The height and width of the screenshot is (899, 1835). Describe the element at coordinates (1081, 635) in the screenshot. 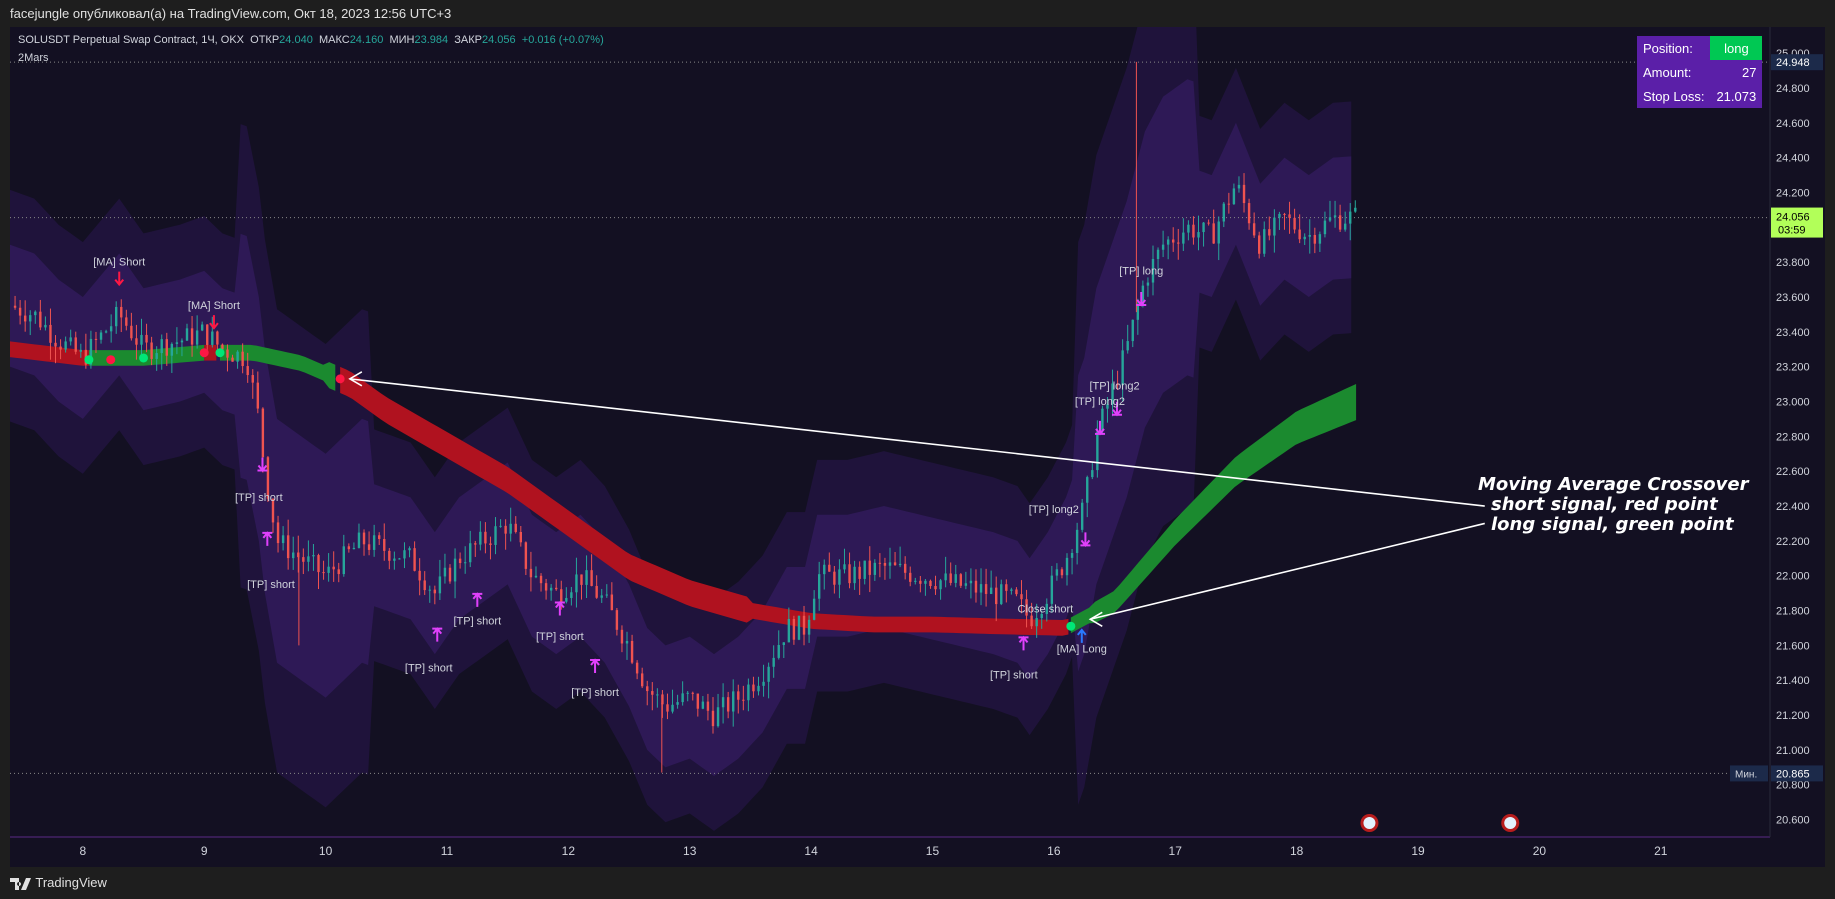

I see `long-entry-arrow` at that location.